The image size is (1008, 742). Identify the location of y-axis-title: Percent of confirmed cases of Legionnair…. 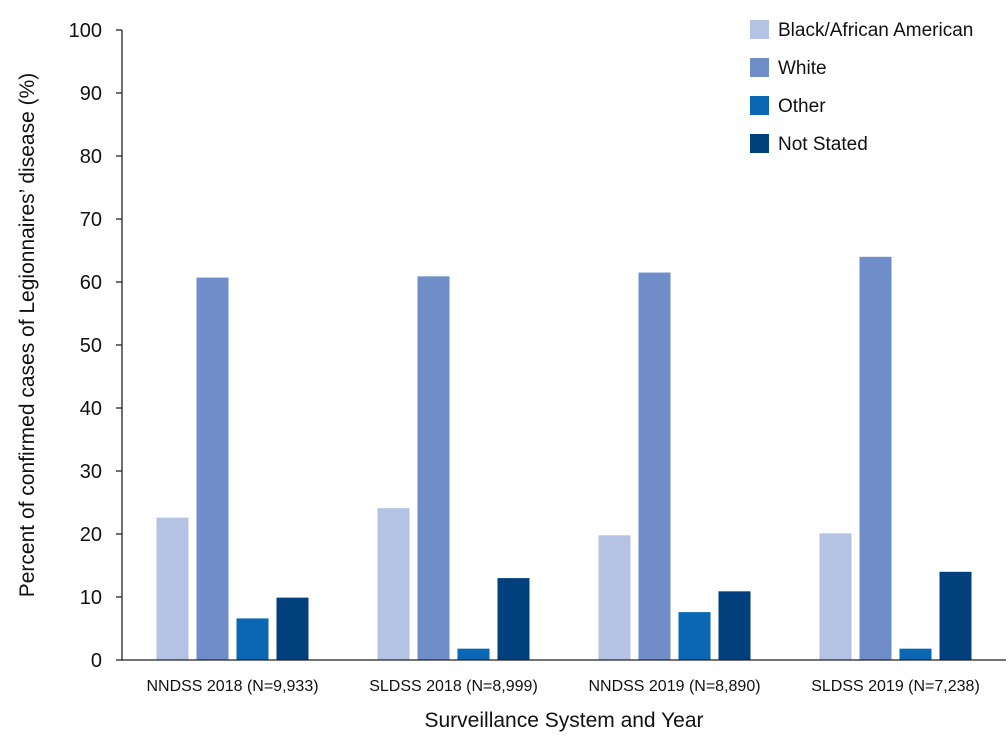
(27, 335).